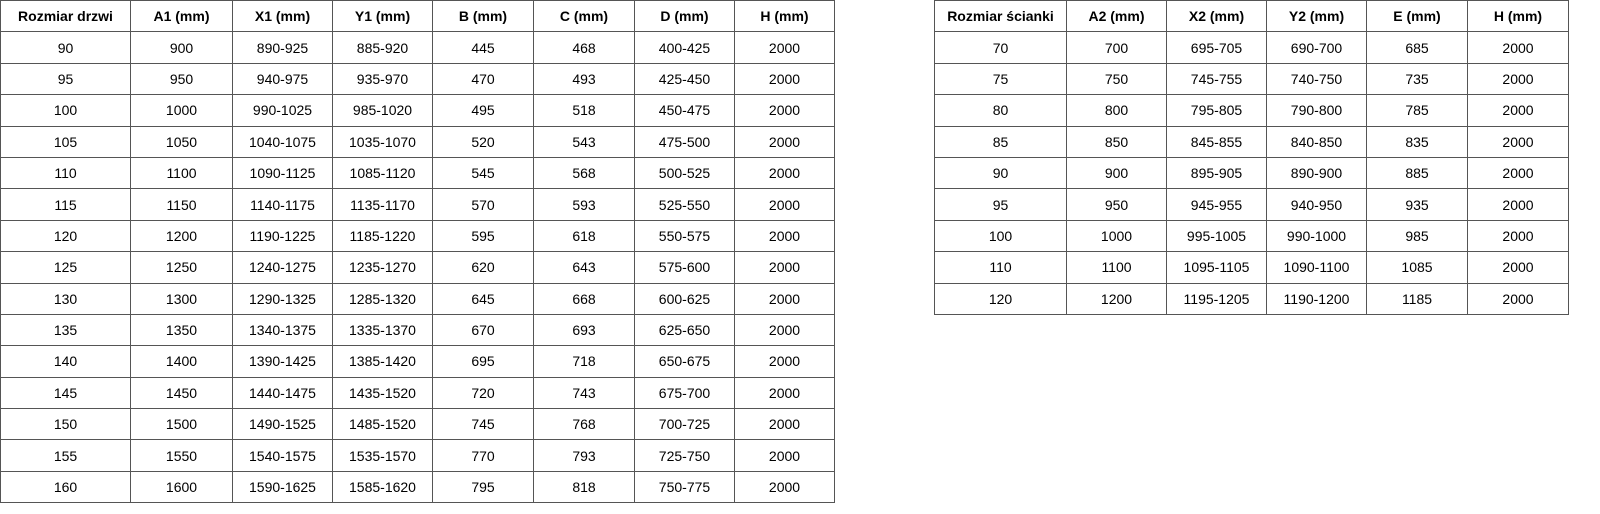  I want to click on table-cell: 795, so click(483, 487).